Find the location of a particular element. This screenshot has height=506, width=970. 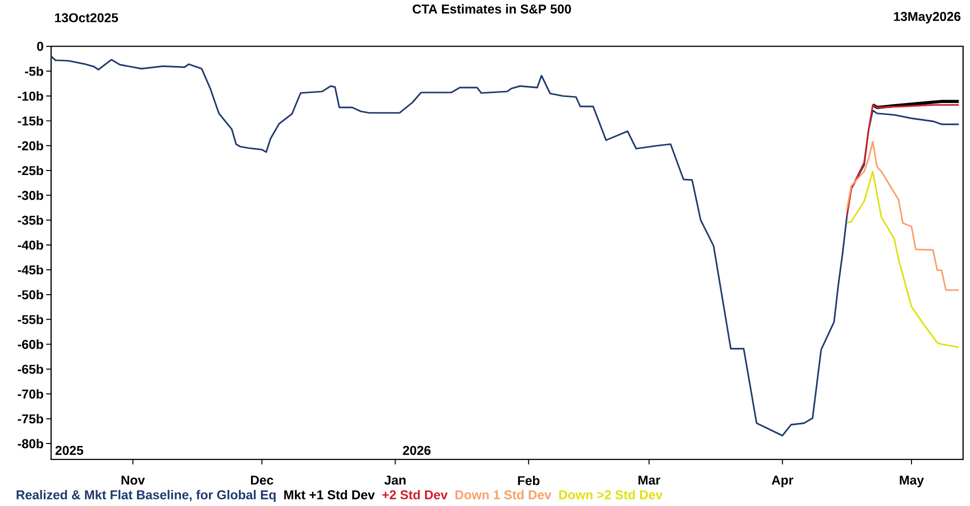

text: 13Oct2025 is located at coordinates (86, 17).